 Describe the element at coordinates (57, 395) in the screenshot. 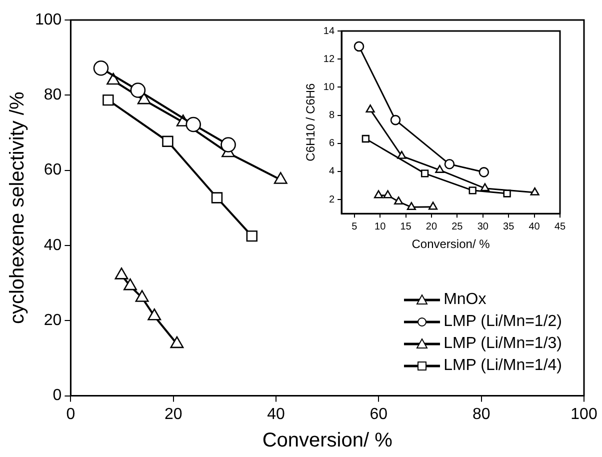

I see `y-tick-label: 0` at that location.